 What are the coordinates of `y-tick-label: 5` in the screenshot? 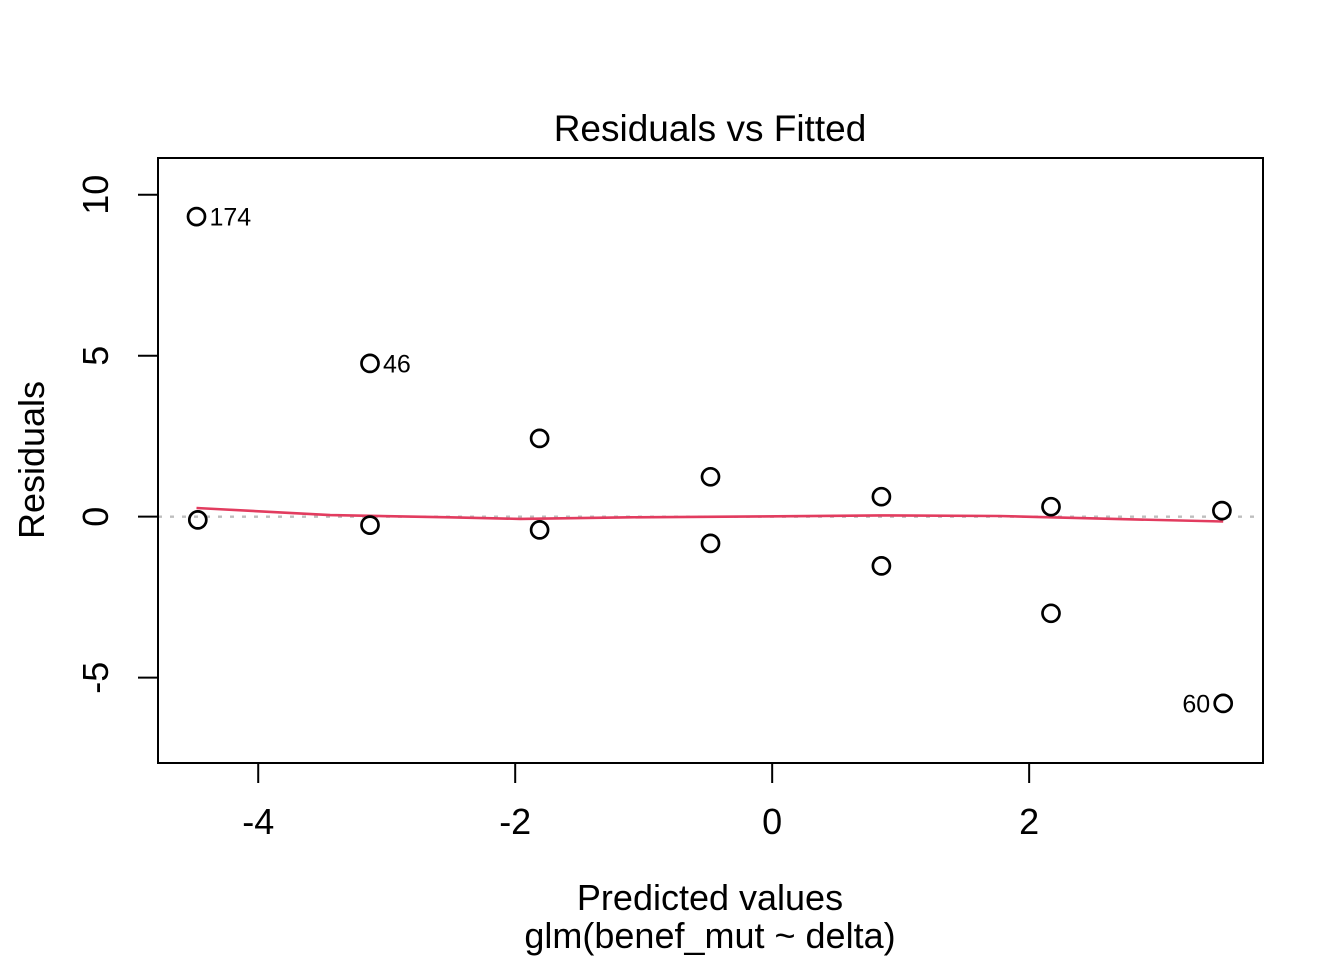 It's located at (95, 356).